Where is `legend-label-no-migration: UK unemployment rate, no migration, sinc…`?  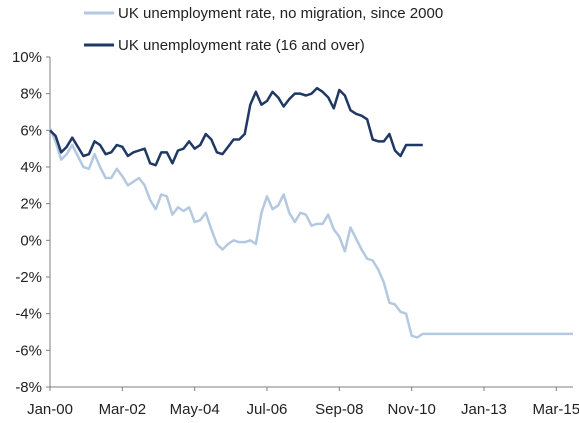
legend-label-no-migration: UK unemployment rate, no migration, sinc… is located at coordinates (280, 13).